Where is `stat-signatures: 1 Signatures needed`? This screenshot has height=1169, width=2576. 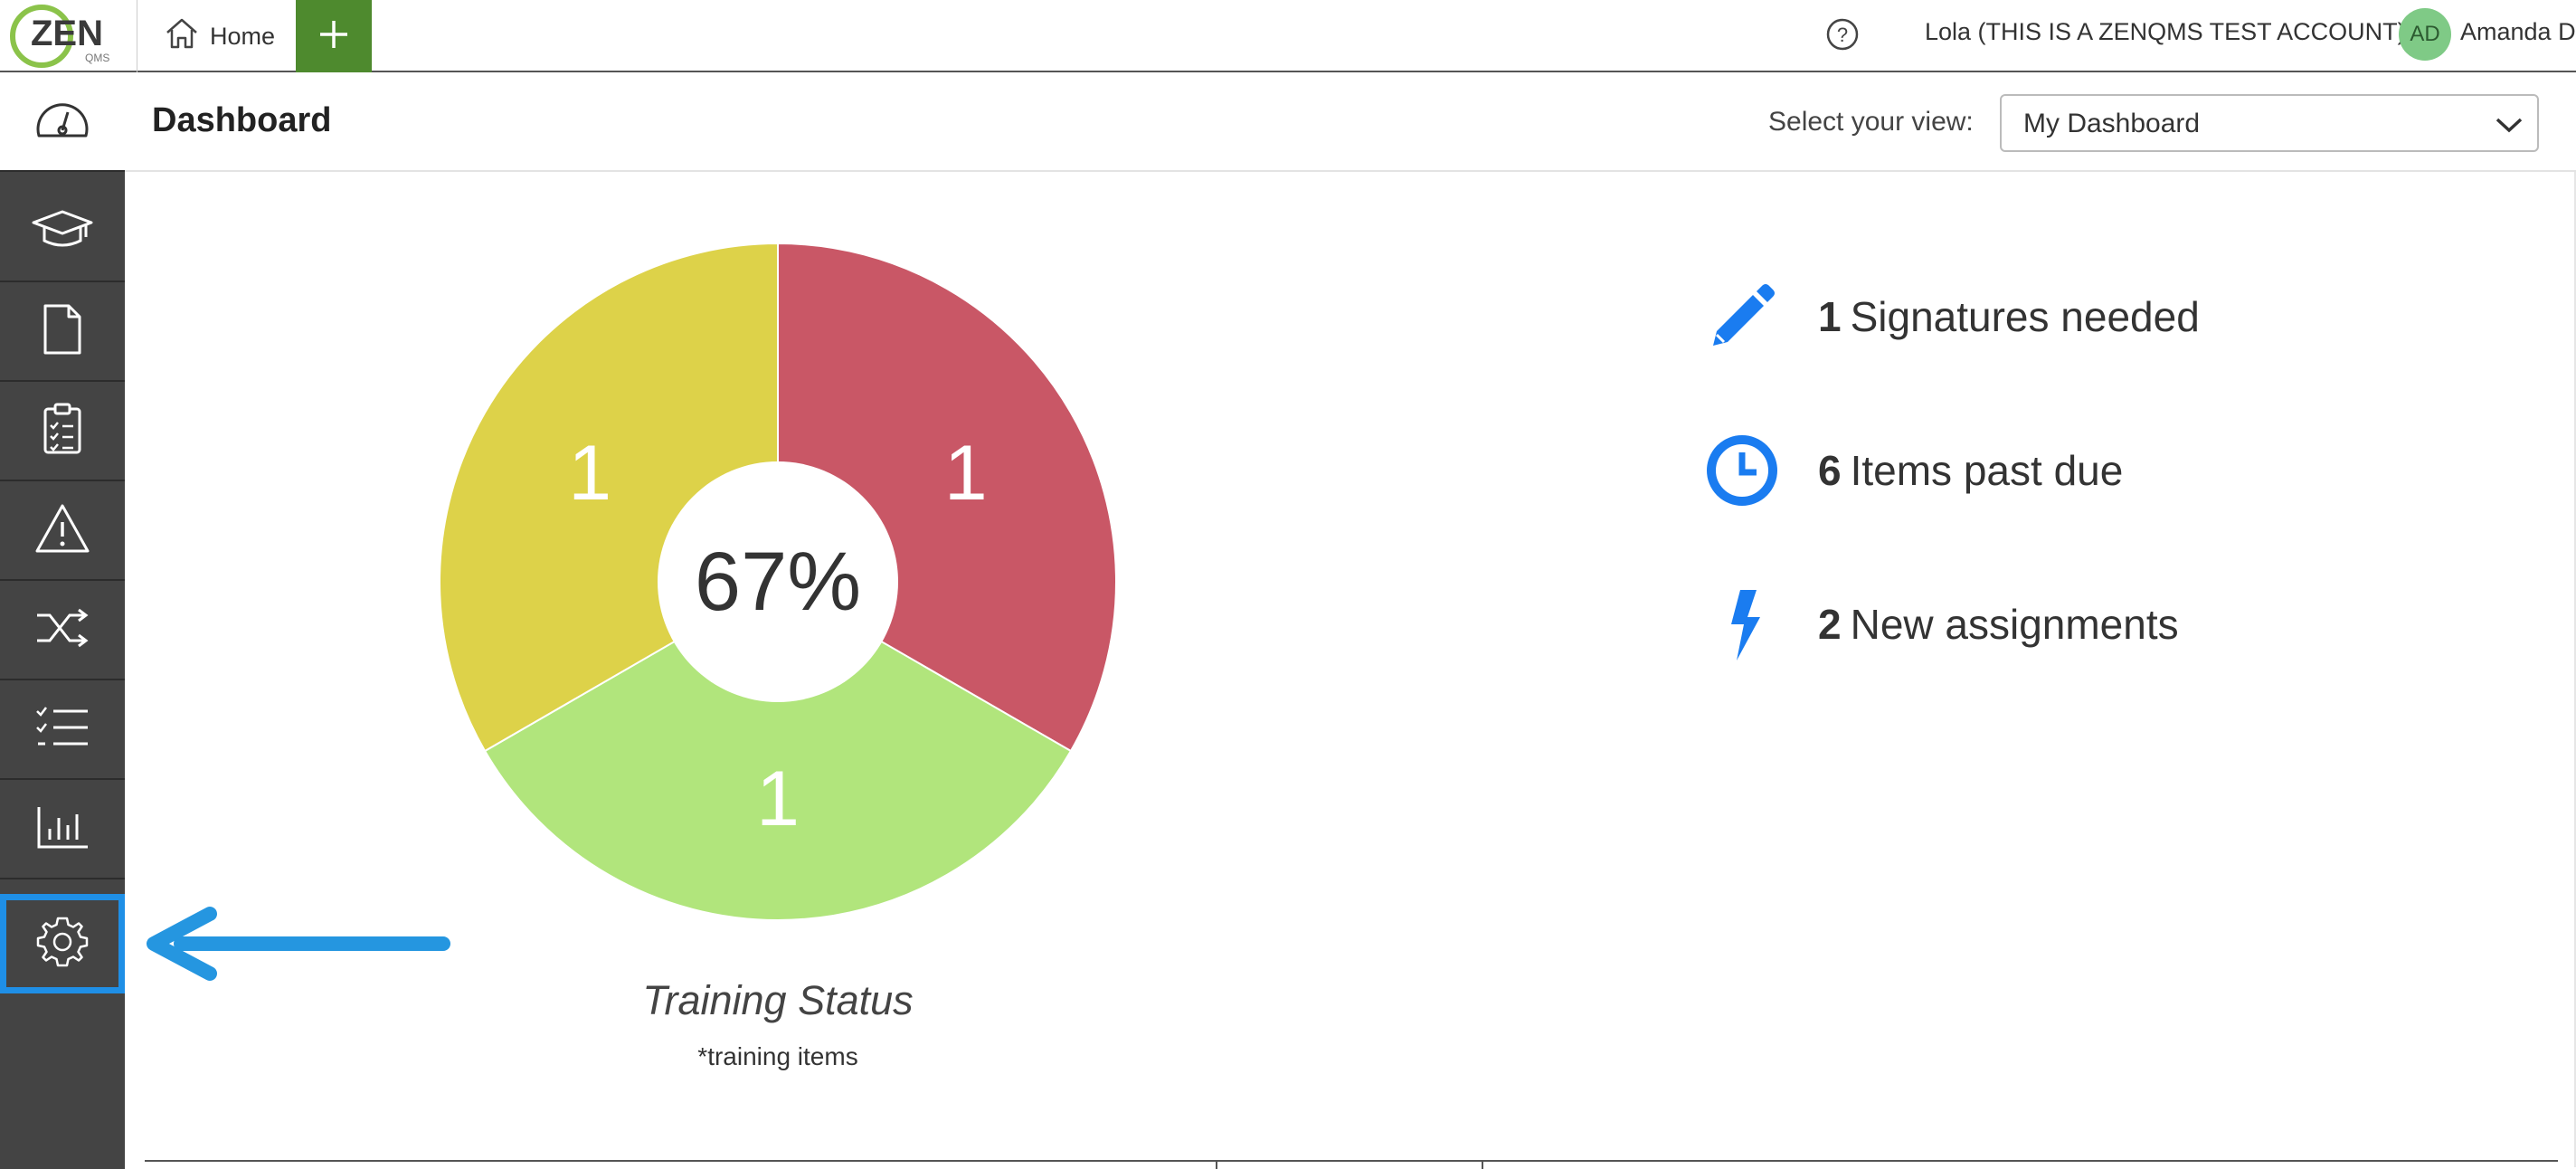
stat-signatures: 1 Signatures needed is located at coordinates (1950, 316).